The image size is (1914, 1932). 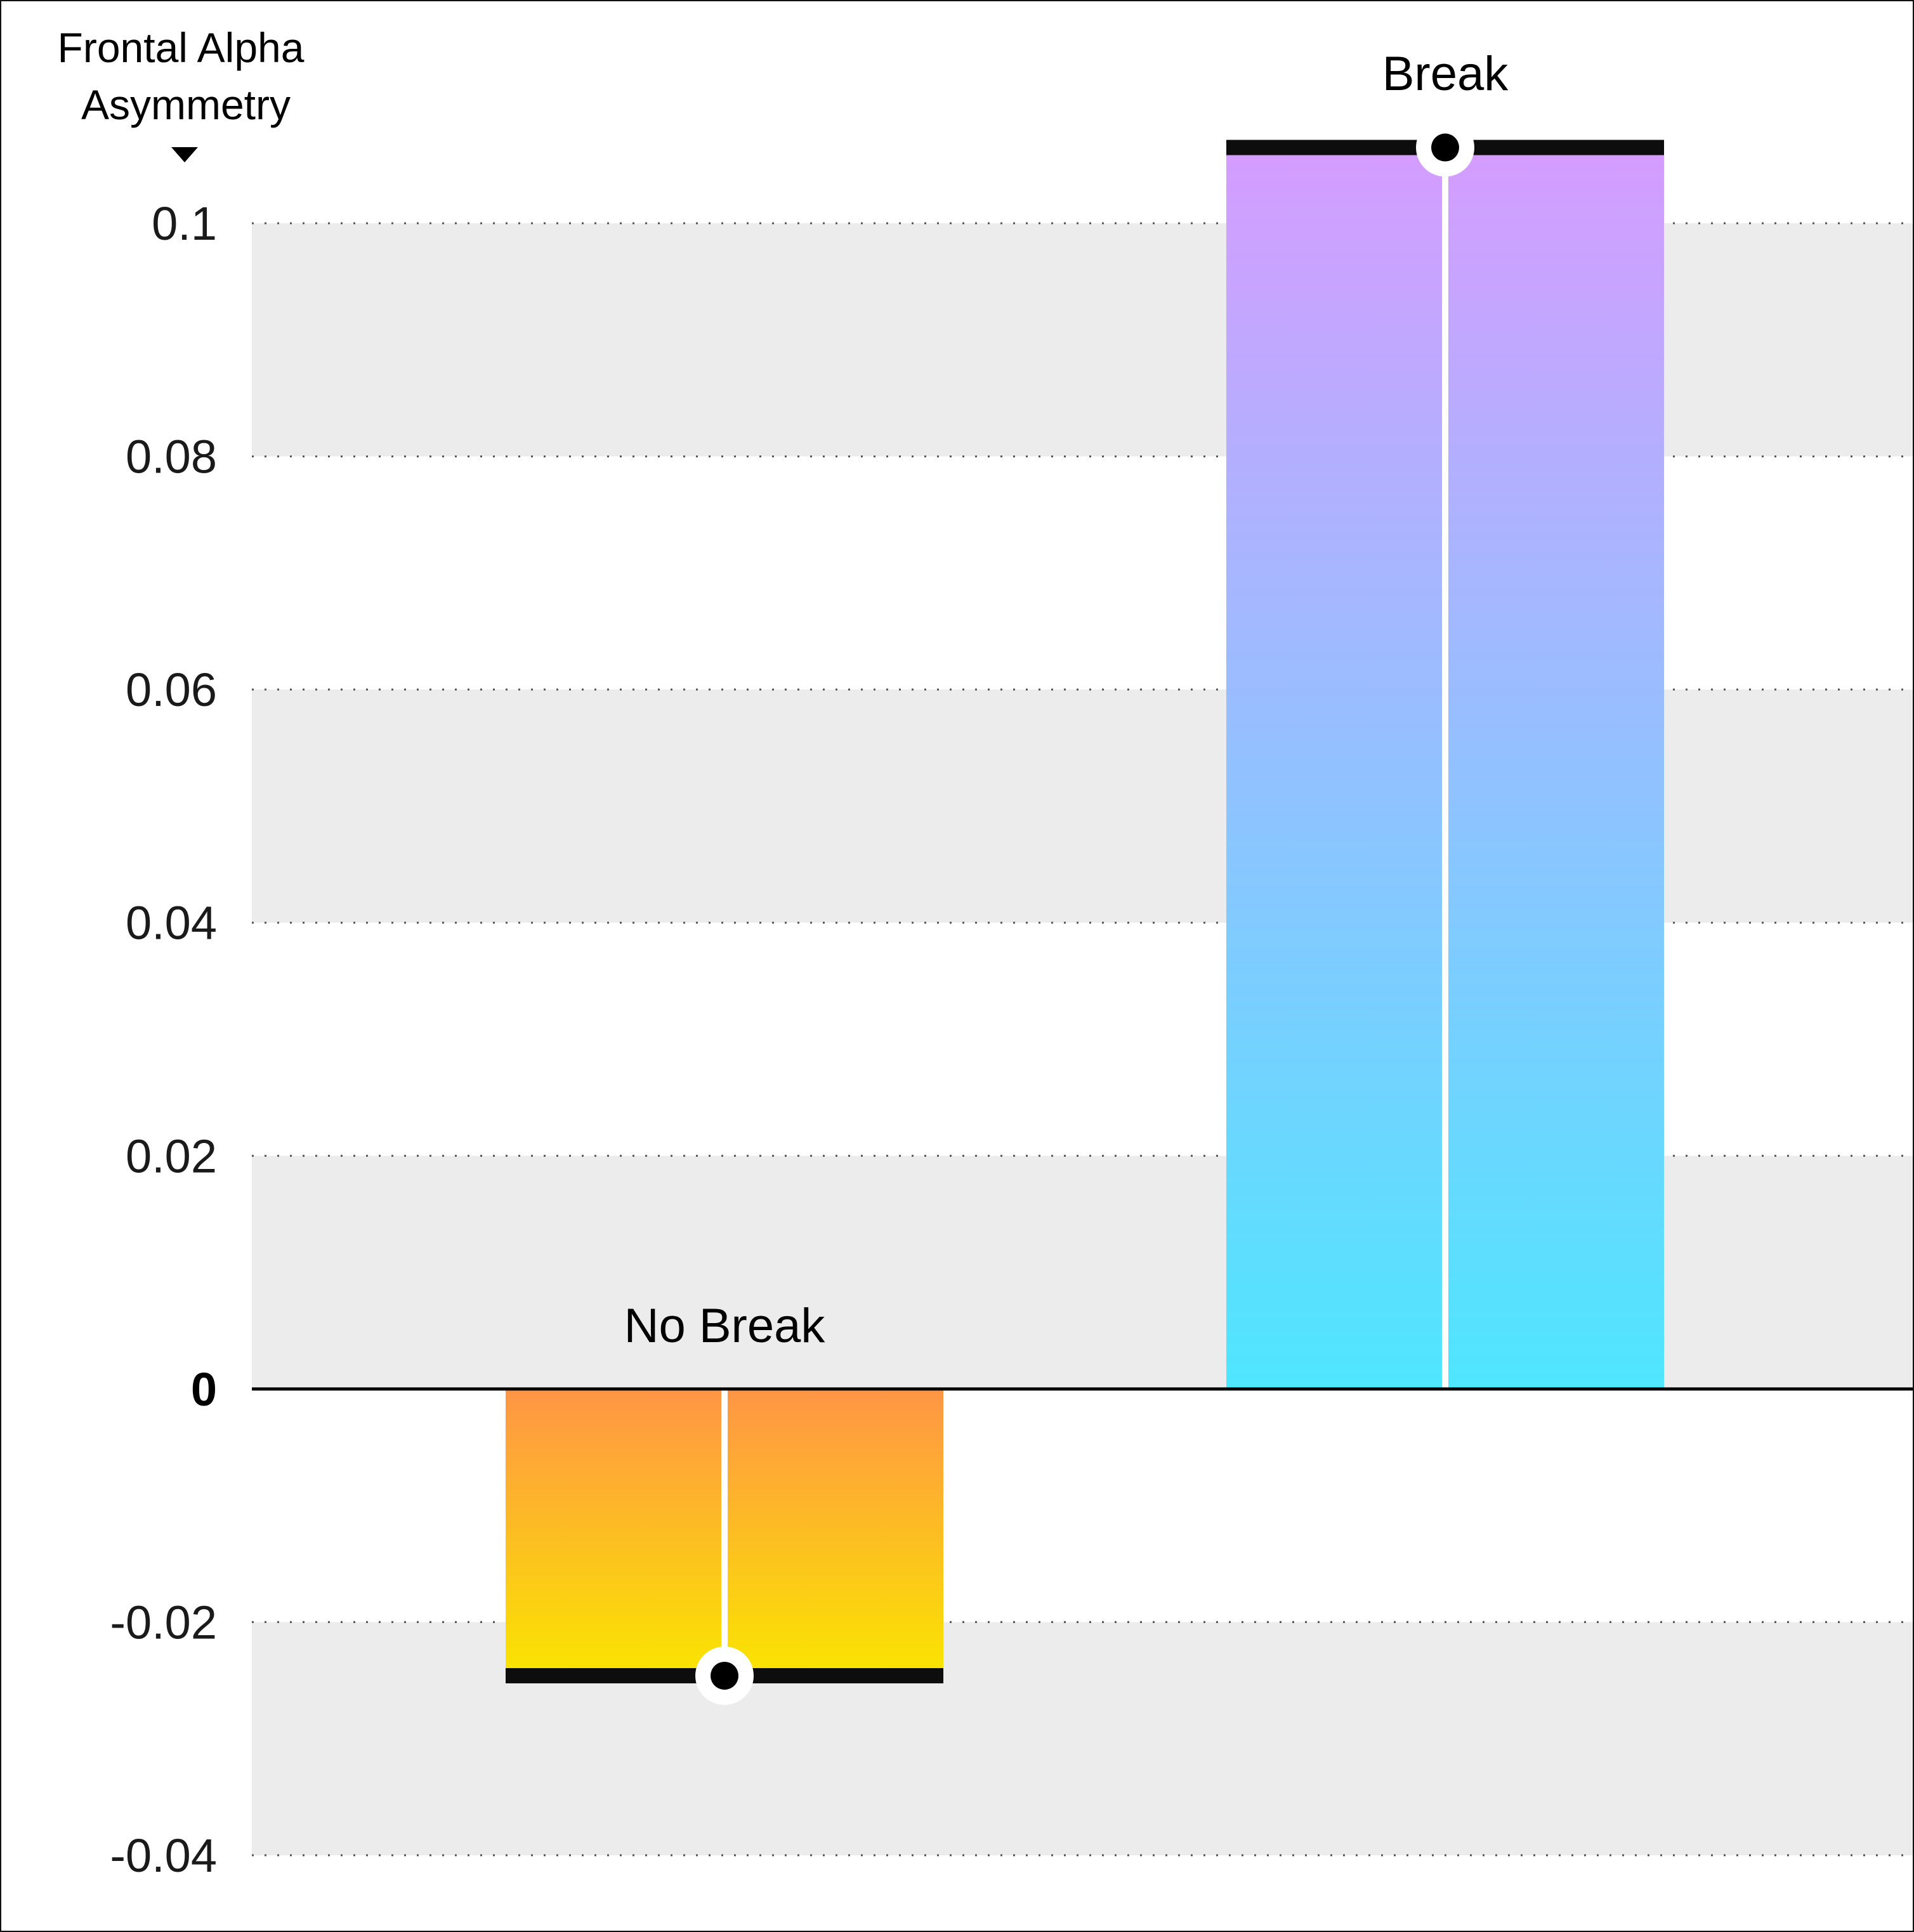 What do you see at coordinates (171, 689) in the screenshot?
I see `y-tick-label: 0.06` at bounding box center [171, 689].